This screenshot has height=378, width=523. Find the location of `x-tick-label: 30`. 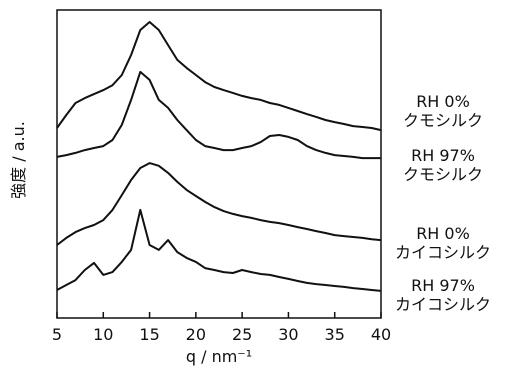

x-tick-label: 30 is located at coordinates (288, 334).